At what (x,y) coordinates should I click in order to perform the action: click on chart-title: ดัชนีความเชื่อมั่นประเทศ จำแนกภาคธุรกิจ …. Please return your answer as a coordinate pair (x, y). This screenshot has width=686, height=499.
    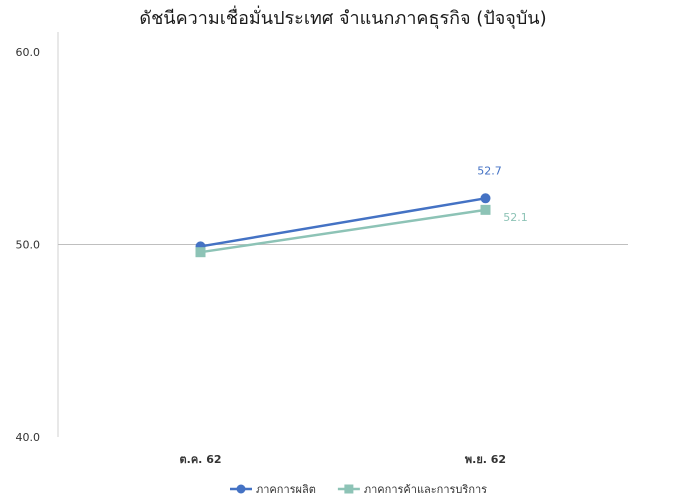
    Looking at the image, I should click on (342, 17).